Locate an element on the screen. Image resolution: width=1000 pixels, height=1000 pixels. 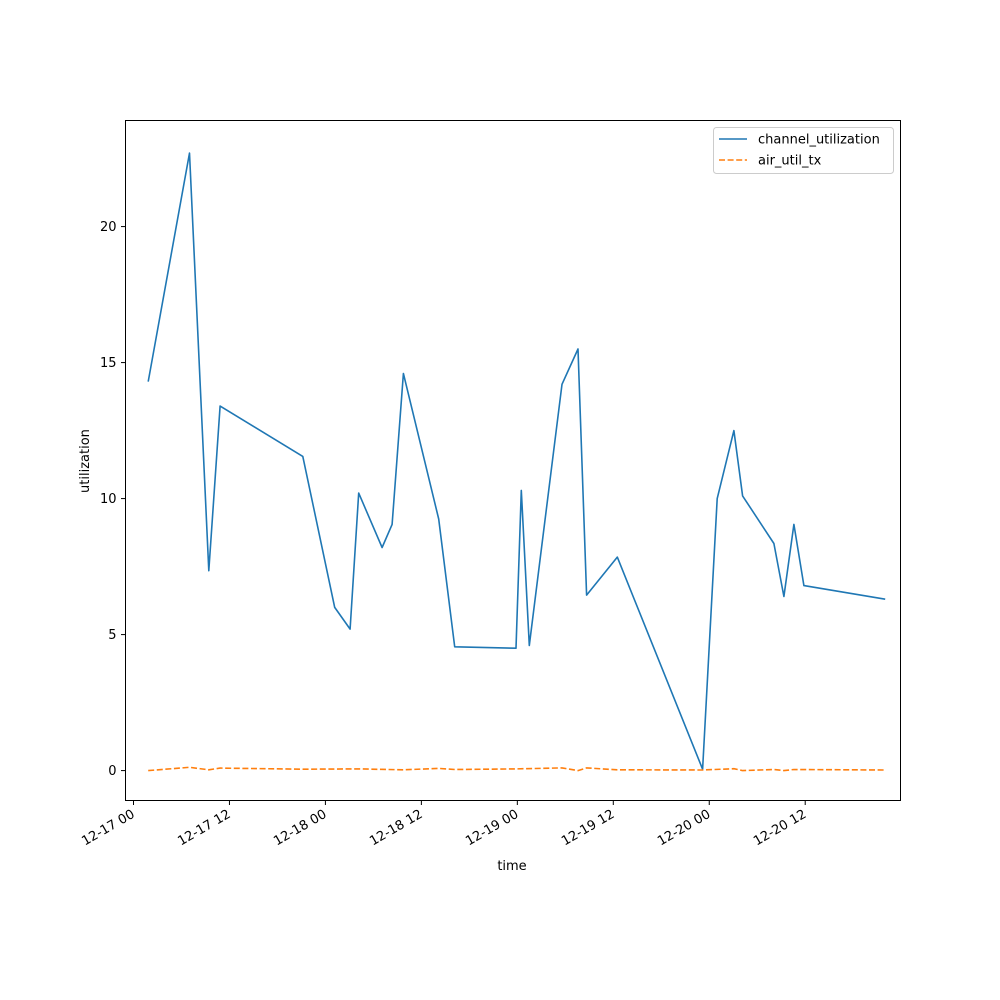
x-axis-label: time is located at coordinates (511, 866).